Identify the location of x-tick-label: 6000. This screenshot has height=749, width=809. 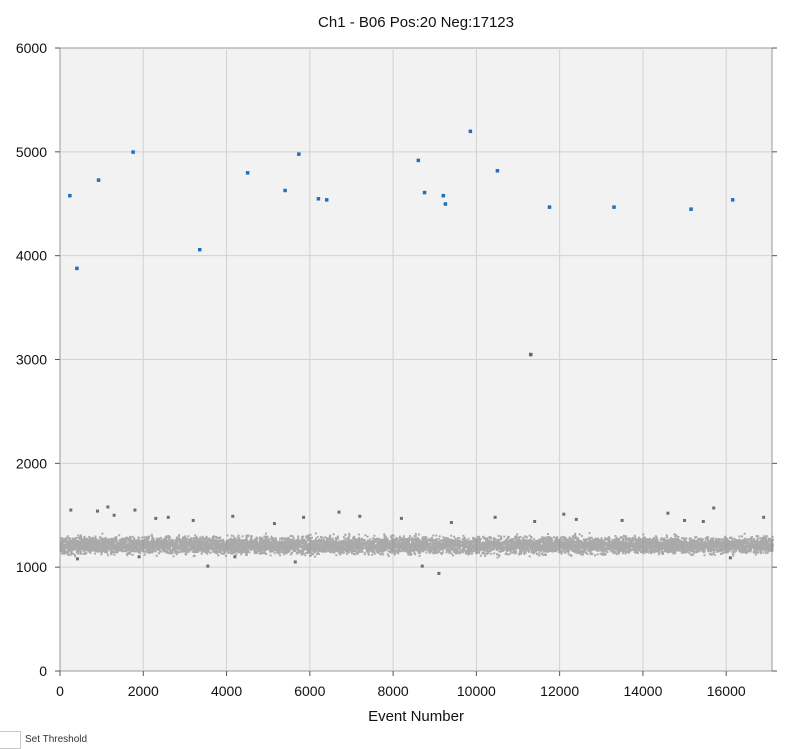
(309, 691).